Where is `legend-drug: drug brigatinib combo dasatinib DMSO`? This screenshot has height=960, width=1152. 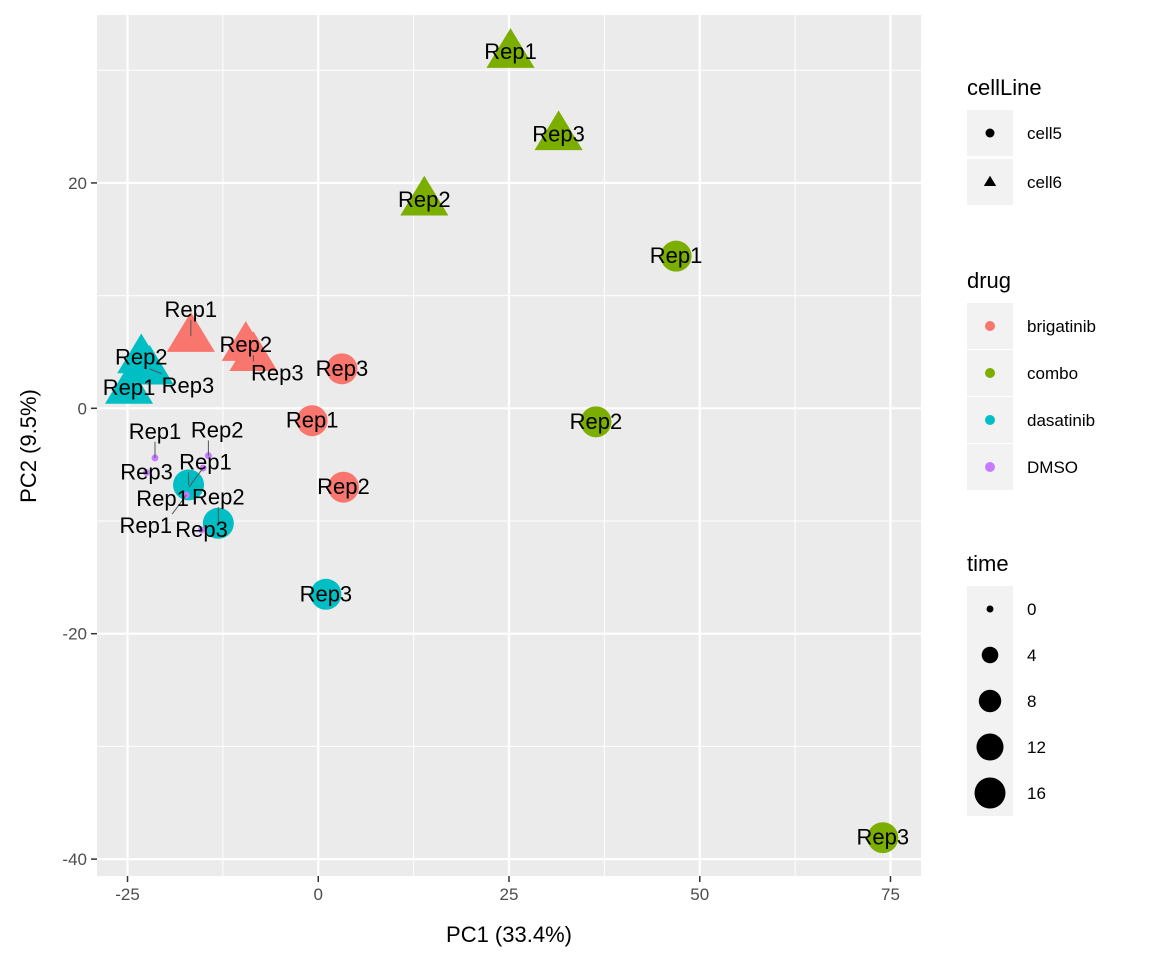
legend-drug: drug brigatinib combo dasatinib DMSO is located at coordinates (1031, 379).